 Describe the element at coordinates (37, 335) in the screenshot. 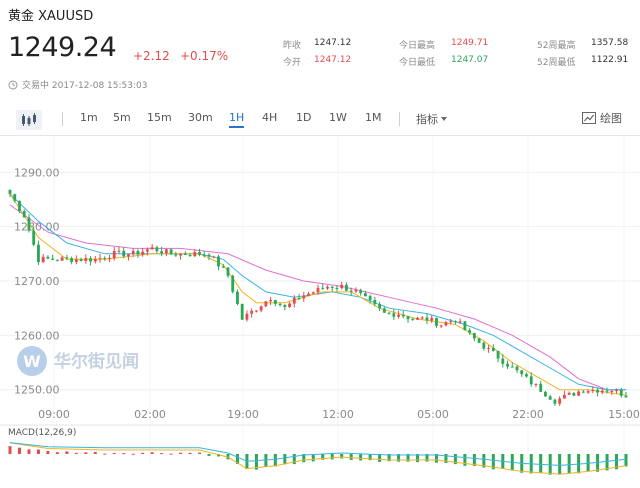

I see `y-tick-label: 1260.00` at that location.